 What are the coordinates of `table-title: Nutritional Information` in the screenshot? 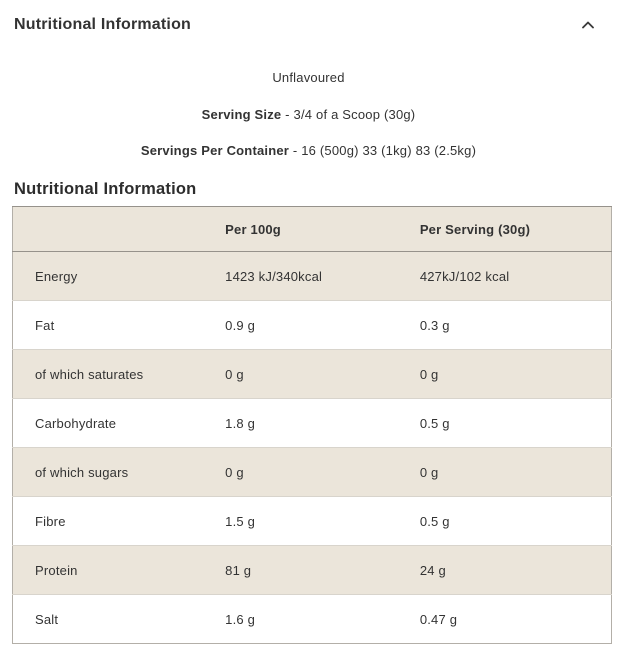 It's located at (105, 189).